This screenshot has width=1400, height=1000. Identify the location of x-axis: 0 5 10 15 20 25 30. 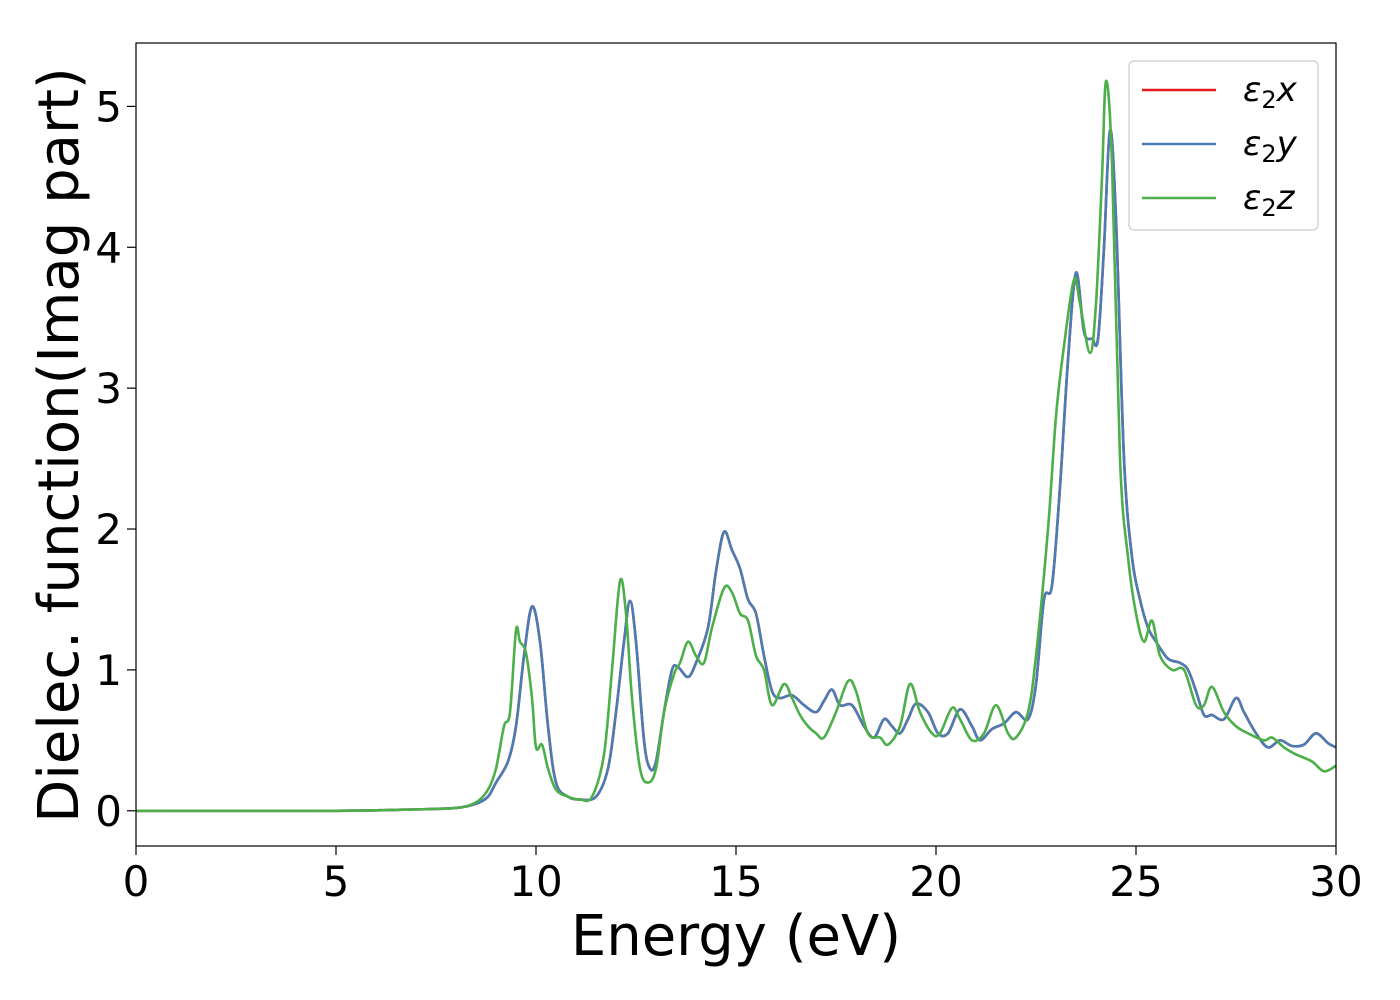
(743, 876).